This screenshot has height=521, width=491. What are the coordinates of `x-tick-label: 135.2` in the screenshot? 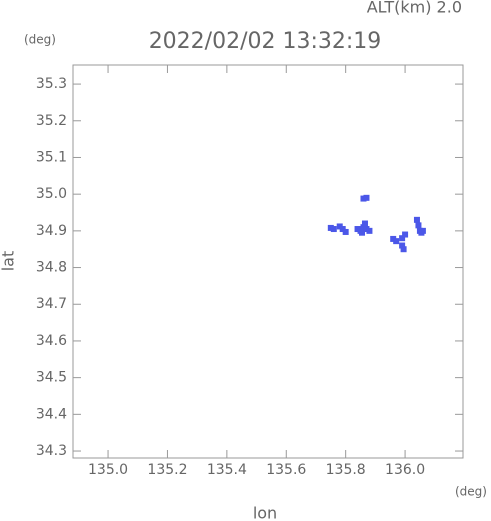 It's located at (167, 470).